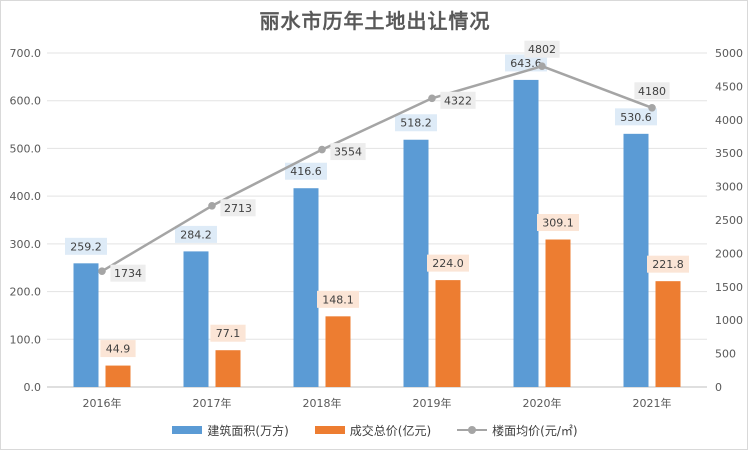  Describe the element at coordinates (33, 387) in the screenshot. I see `y-left-tick-label: 0.0` at that location.